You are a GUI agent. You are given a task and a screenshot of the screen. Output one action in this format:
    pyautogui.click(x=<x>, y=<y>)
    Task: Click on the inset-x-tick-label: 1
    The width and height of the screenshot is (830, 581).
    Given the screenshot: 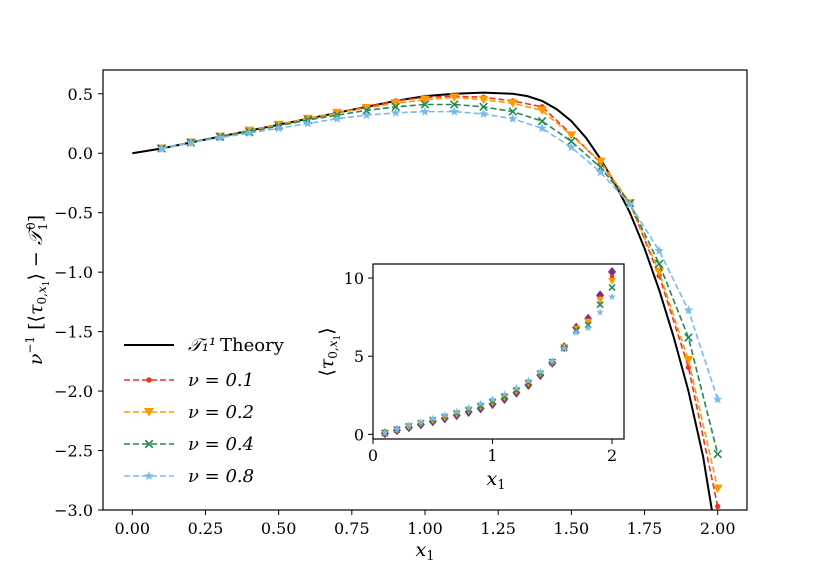 What is the action you would take?
    pyautogui.click(x=492, y=455)
    